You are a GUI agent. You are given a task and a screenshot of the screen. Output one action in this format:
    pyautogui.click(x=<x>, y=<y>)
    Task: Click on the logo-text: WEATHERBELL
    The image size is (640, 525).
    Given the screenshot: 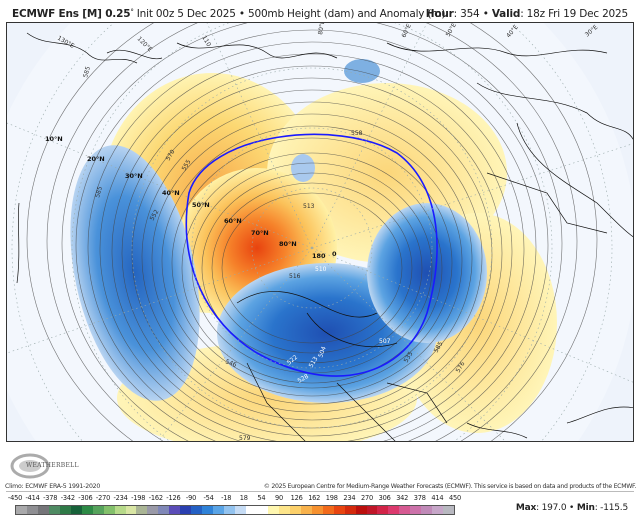 What is the action you would take?
    pyautogui.click(x=52, y=465)
    